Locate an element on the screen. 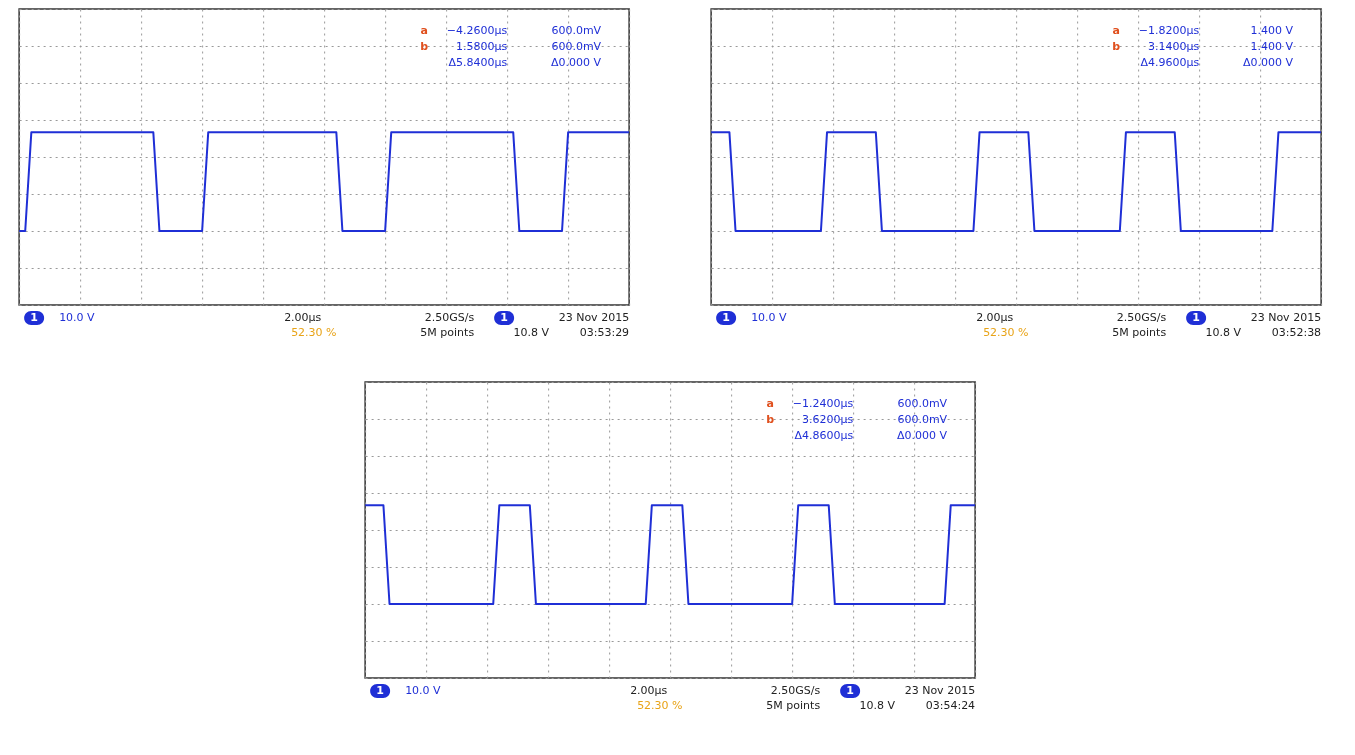  text: Δ5.8400µs is located at coordinates (478, 62).